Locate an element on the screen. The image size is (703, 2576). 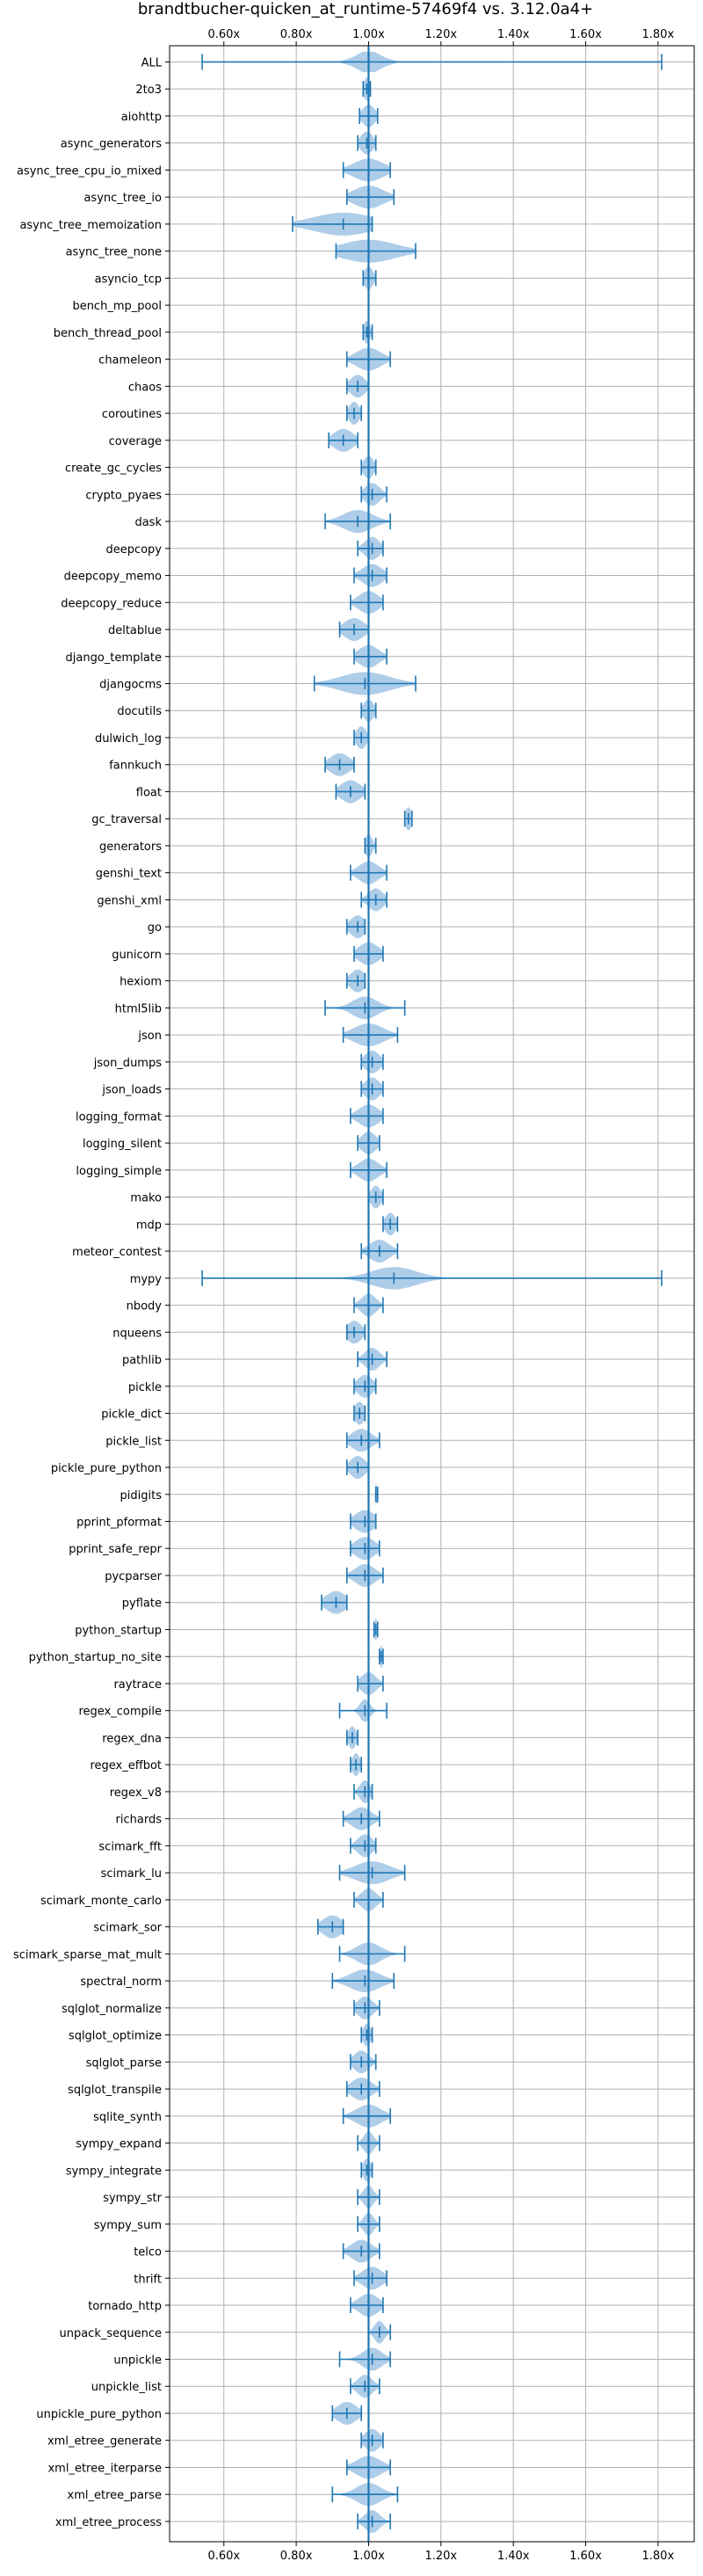
benchmark-label: create_gc_cycles is located at coordinates (114, 469).